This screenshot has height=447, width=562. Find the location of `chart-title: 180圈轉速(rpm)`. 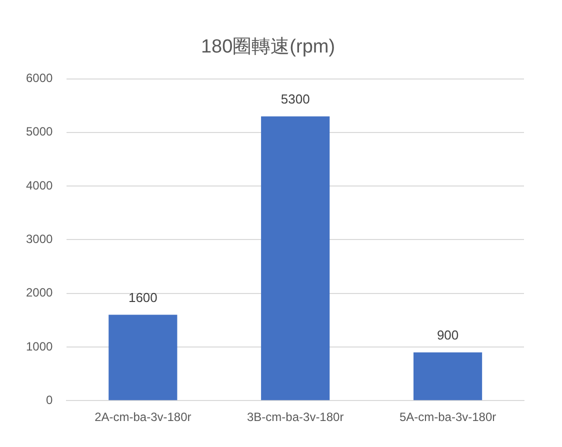

chart-title: 180圈轉速(rpm) is located at coordinates (268, 47).